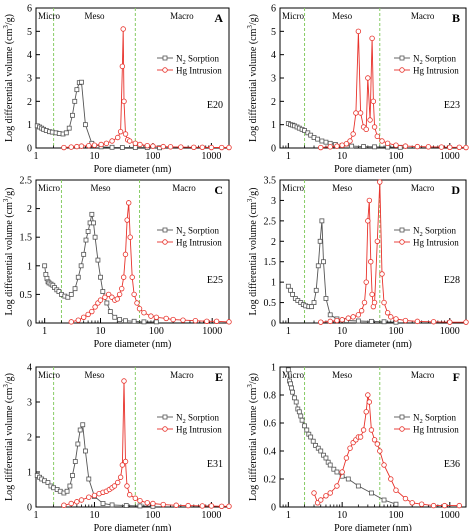 This screenshot has height=531, width=474. I want to click on region-label-micro: Micro, so click(49, 16).